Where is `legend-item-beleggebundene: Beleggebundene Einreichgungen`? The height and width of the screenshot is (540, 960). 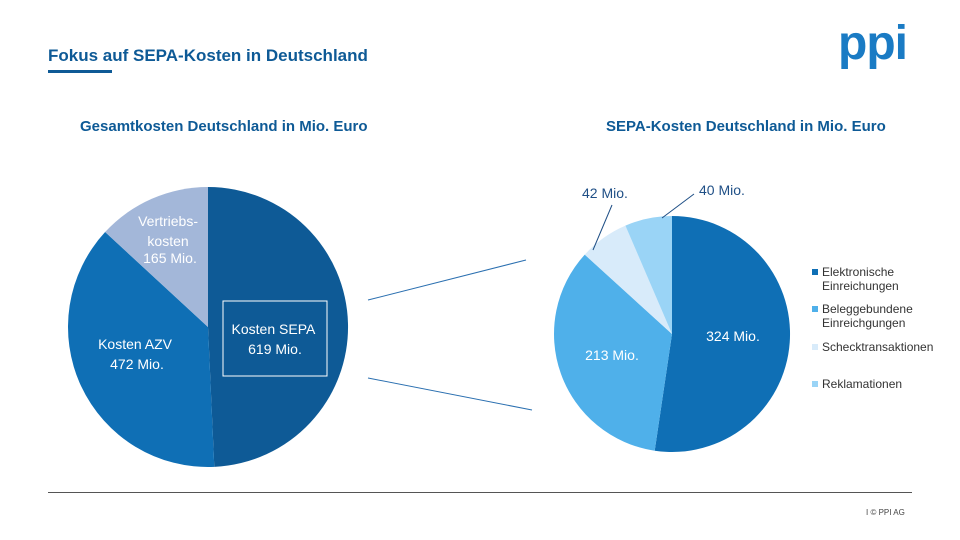
legend-item-beleggebundene: Beleggebundene Einreichgungen is located at coordinates (882, 316).